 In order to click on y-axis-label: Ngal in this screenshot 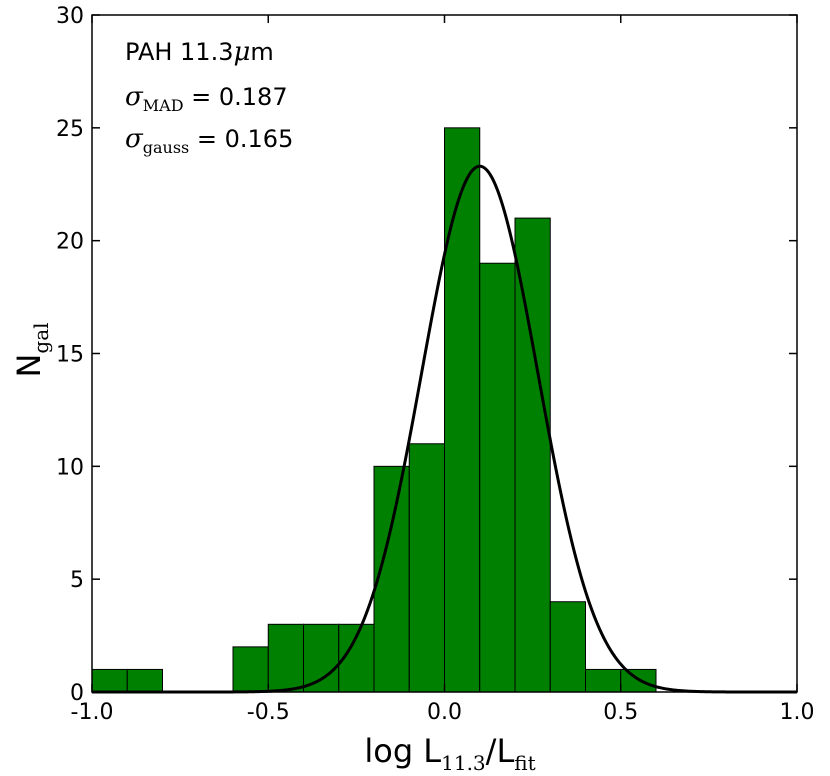, I will do `click(31, 349)`.